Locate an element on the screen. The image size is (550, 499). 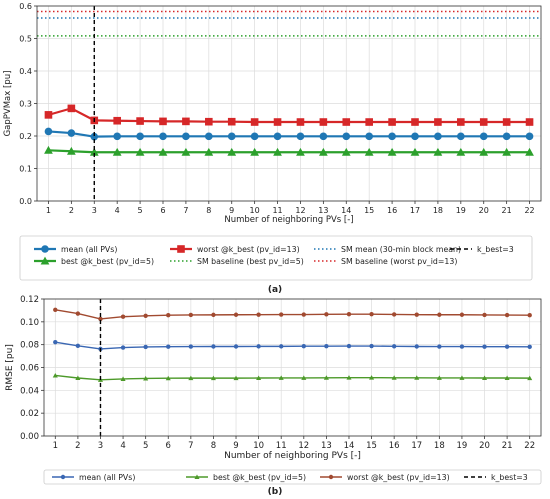
x-tick-label: 19 is located at coordinates (461, 210).